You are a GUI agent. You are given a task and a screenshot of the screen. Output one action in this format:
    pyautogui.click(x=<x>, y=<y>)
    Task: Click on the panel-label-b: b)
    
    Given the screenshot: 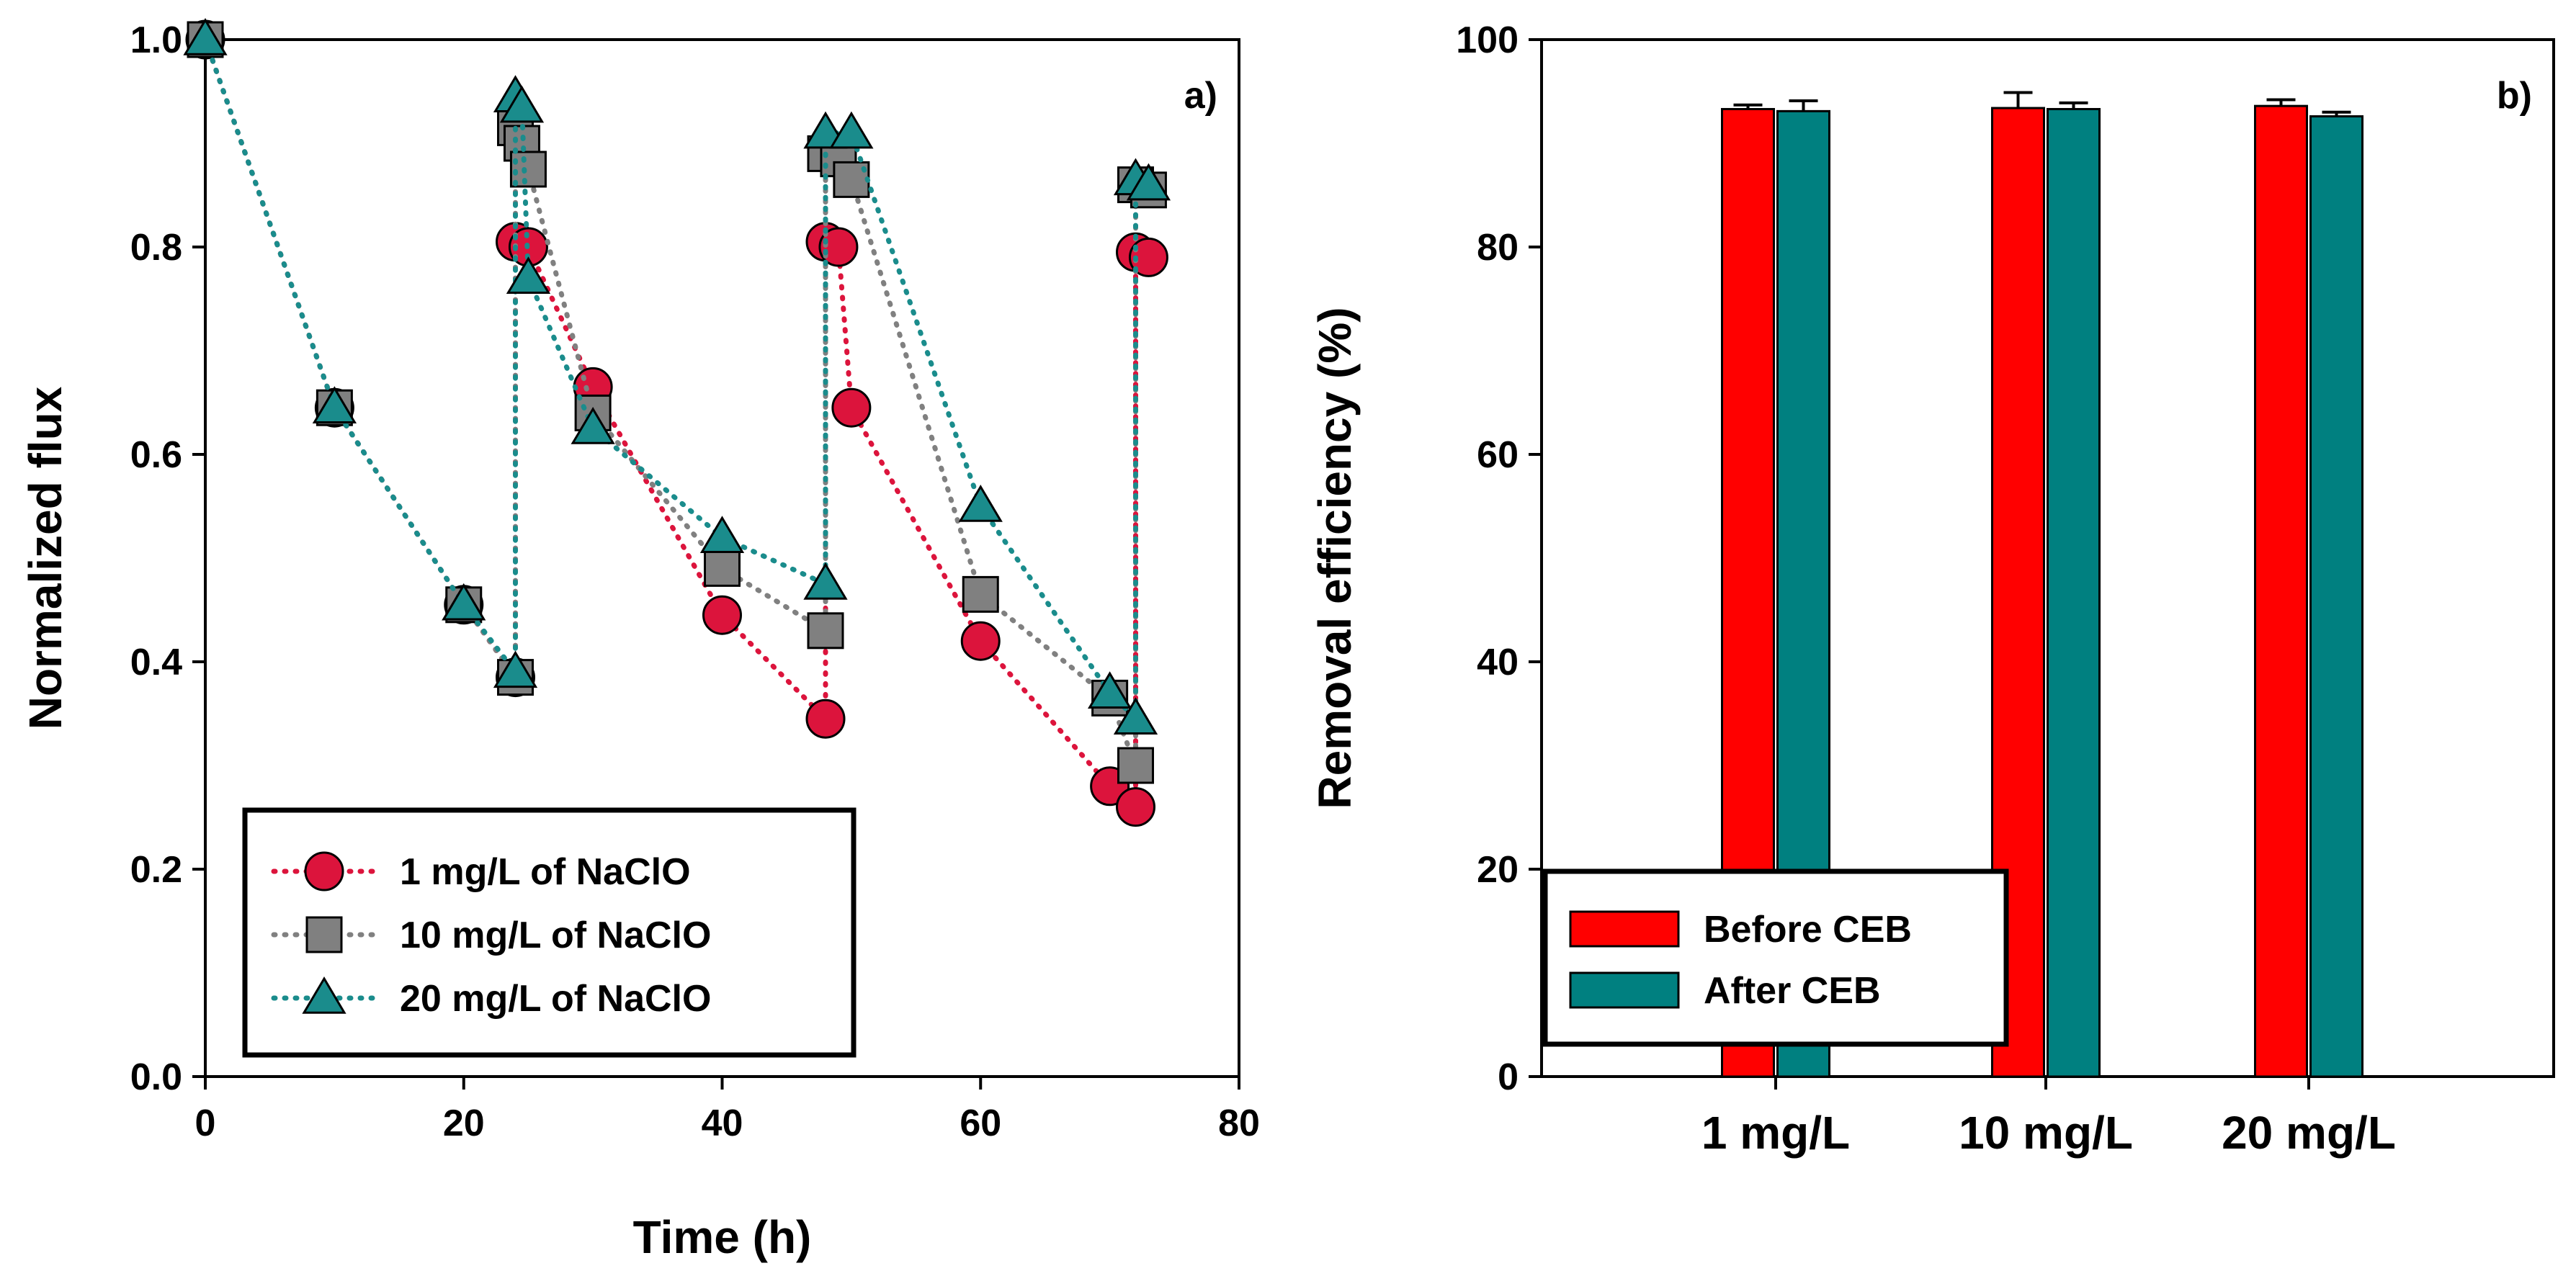 What is the action you would take?
    pyautogui.click(x=2514, y=96)
    